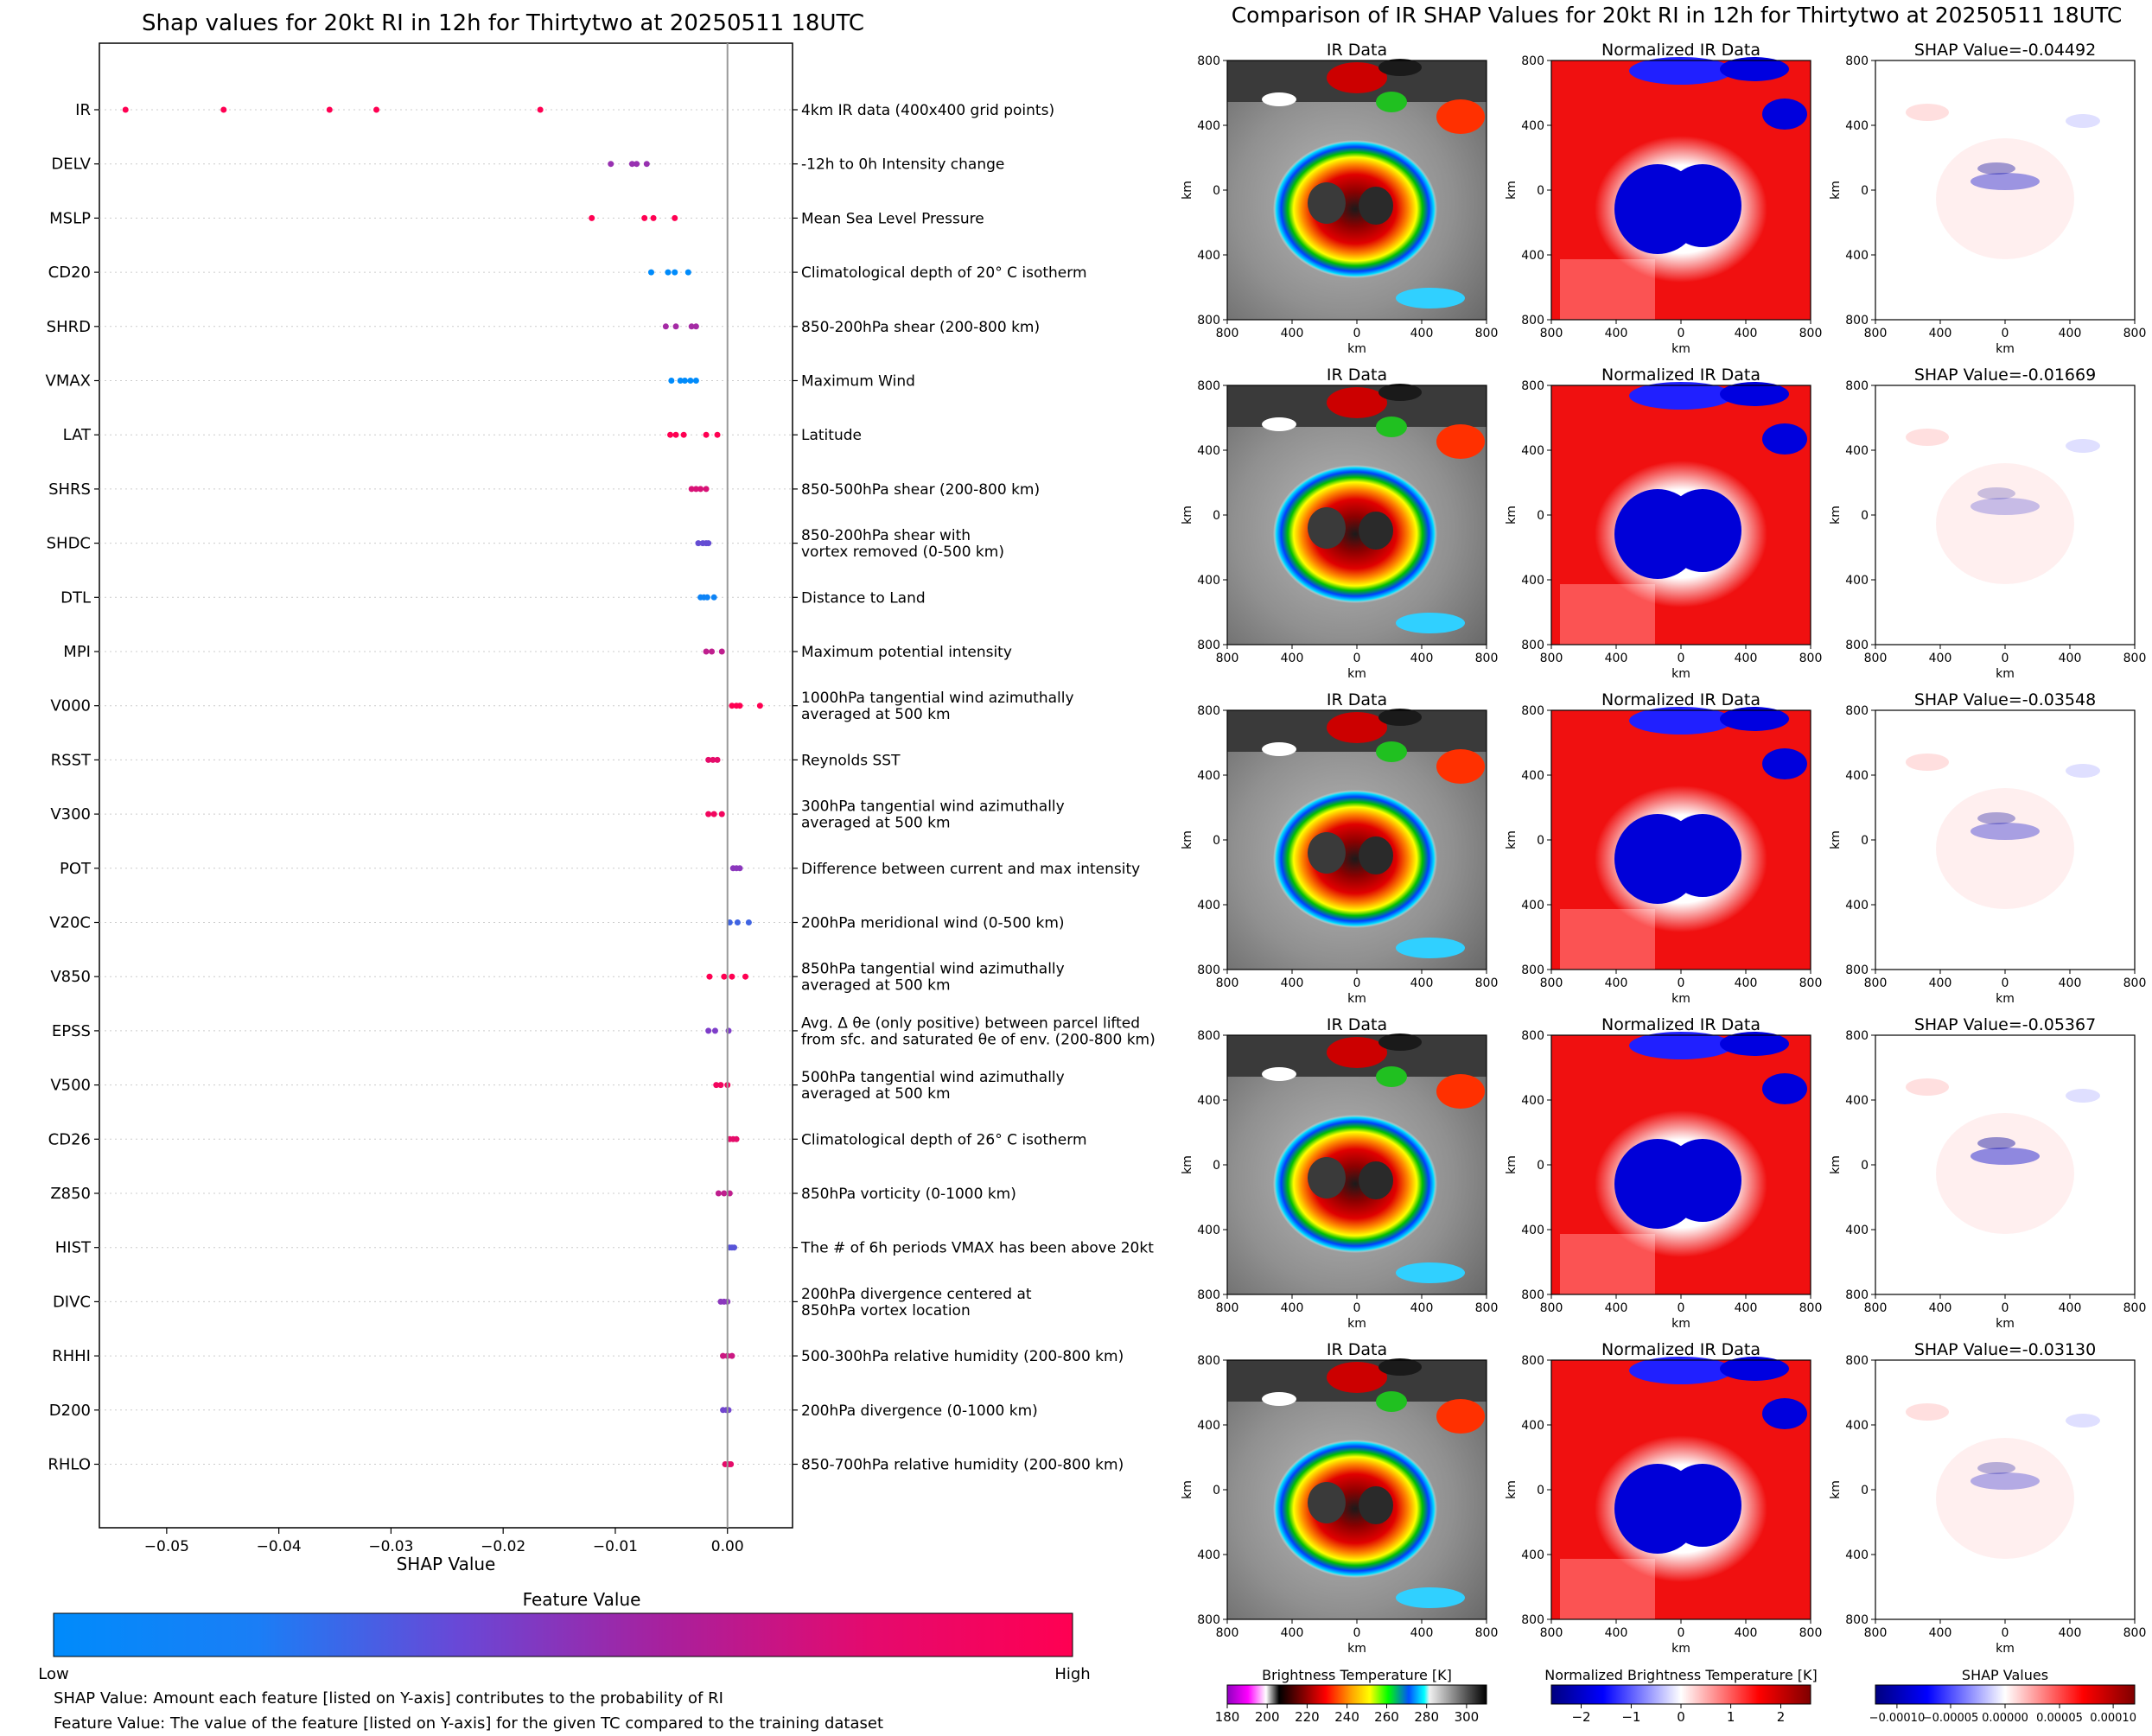 This screenshot has height=1736, width=2152. I want to click on colorbar-tick-label: −0.00010, so click(1897, 1718).